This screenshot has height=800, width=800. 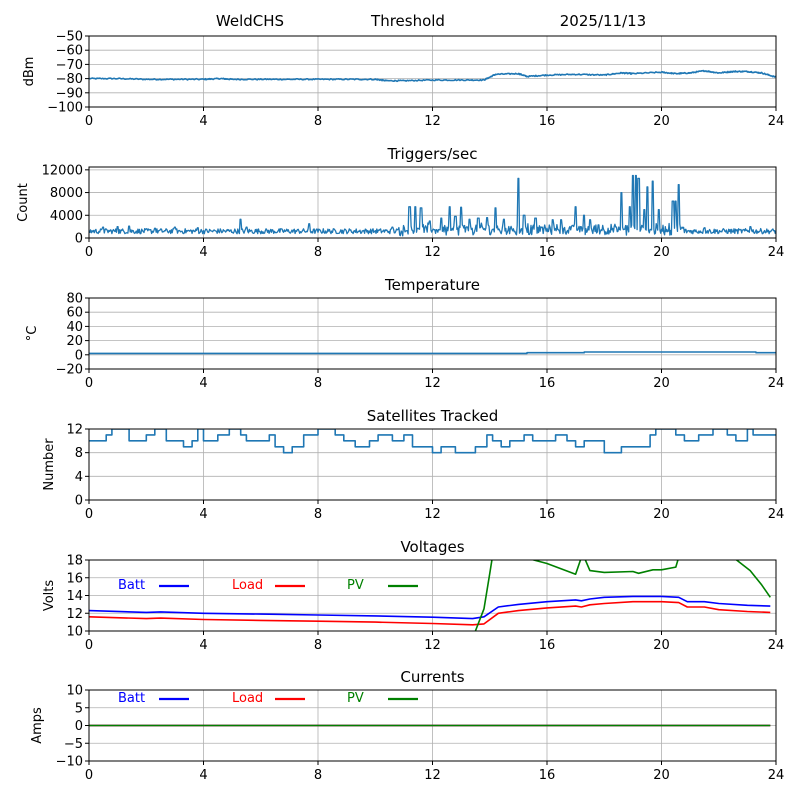 I want to click on y-axis-label: Volts, so click(x=49, y=596).